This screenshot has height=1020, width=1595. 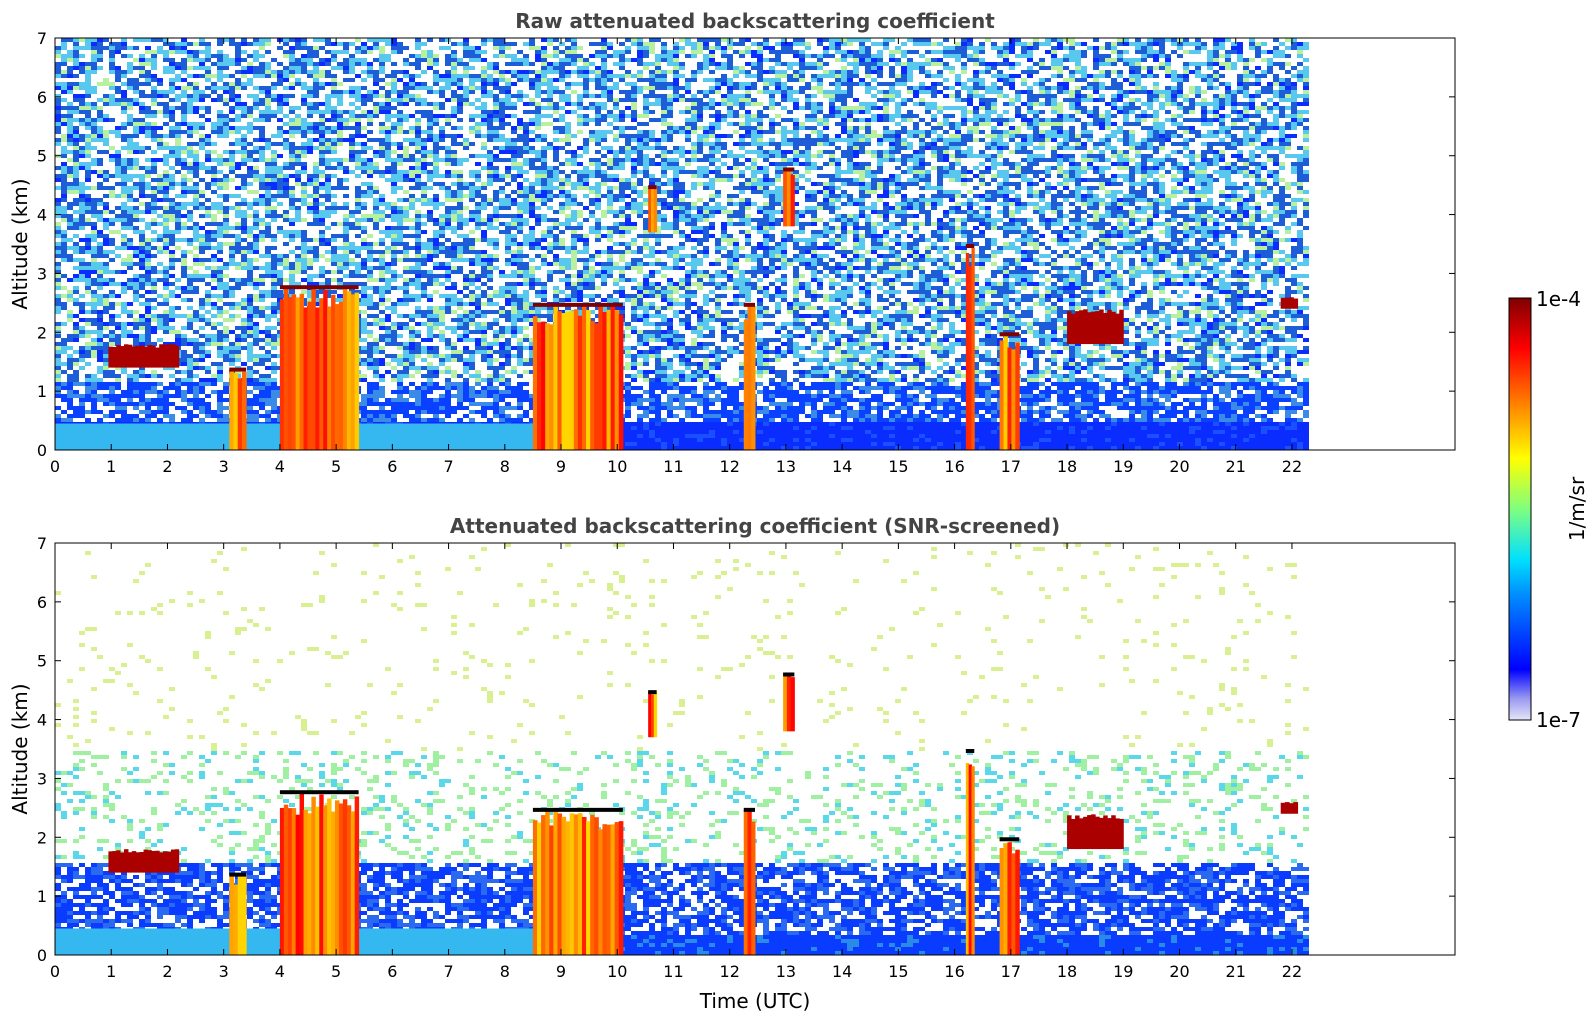 I want to click on x-tick-label: 13, so click(x=786, y=466).